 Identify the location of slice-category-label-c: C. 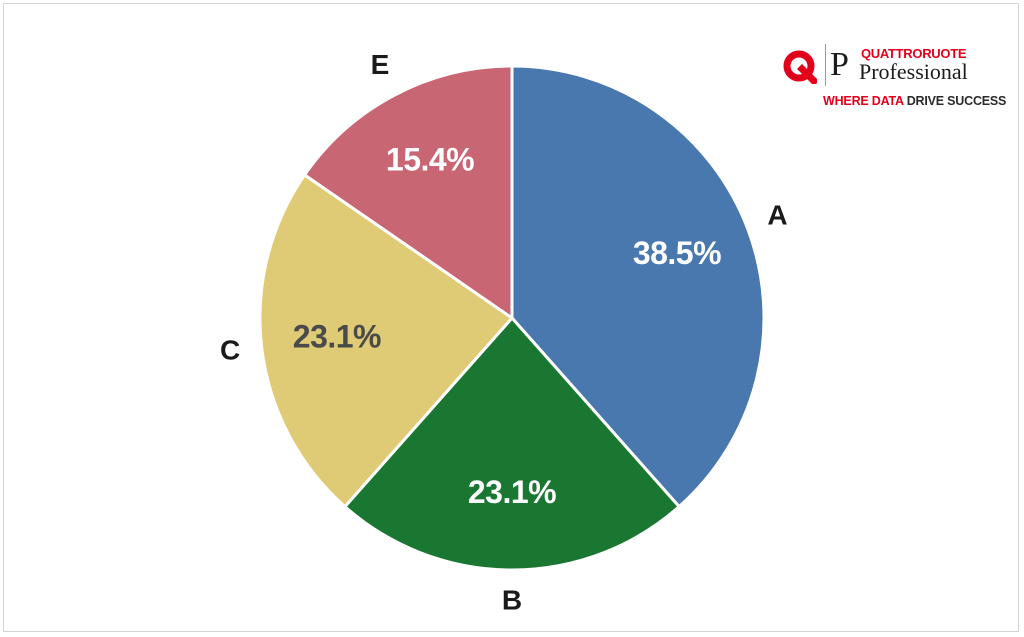
(230, 350).